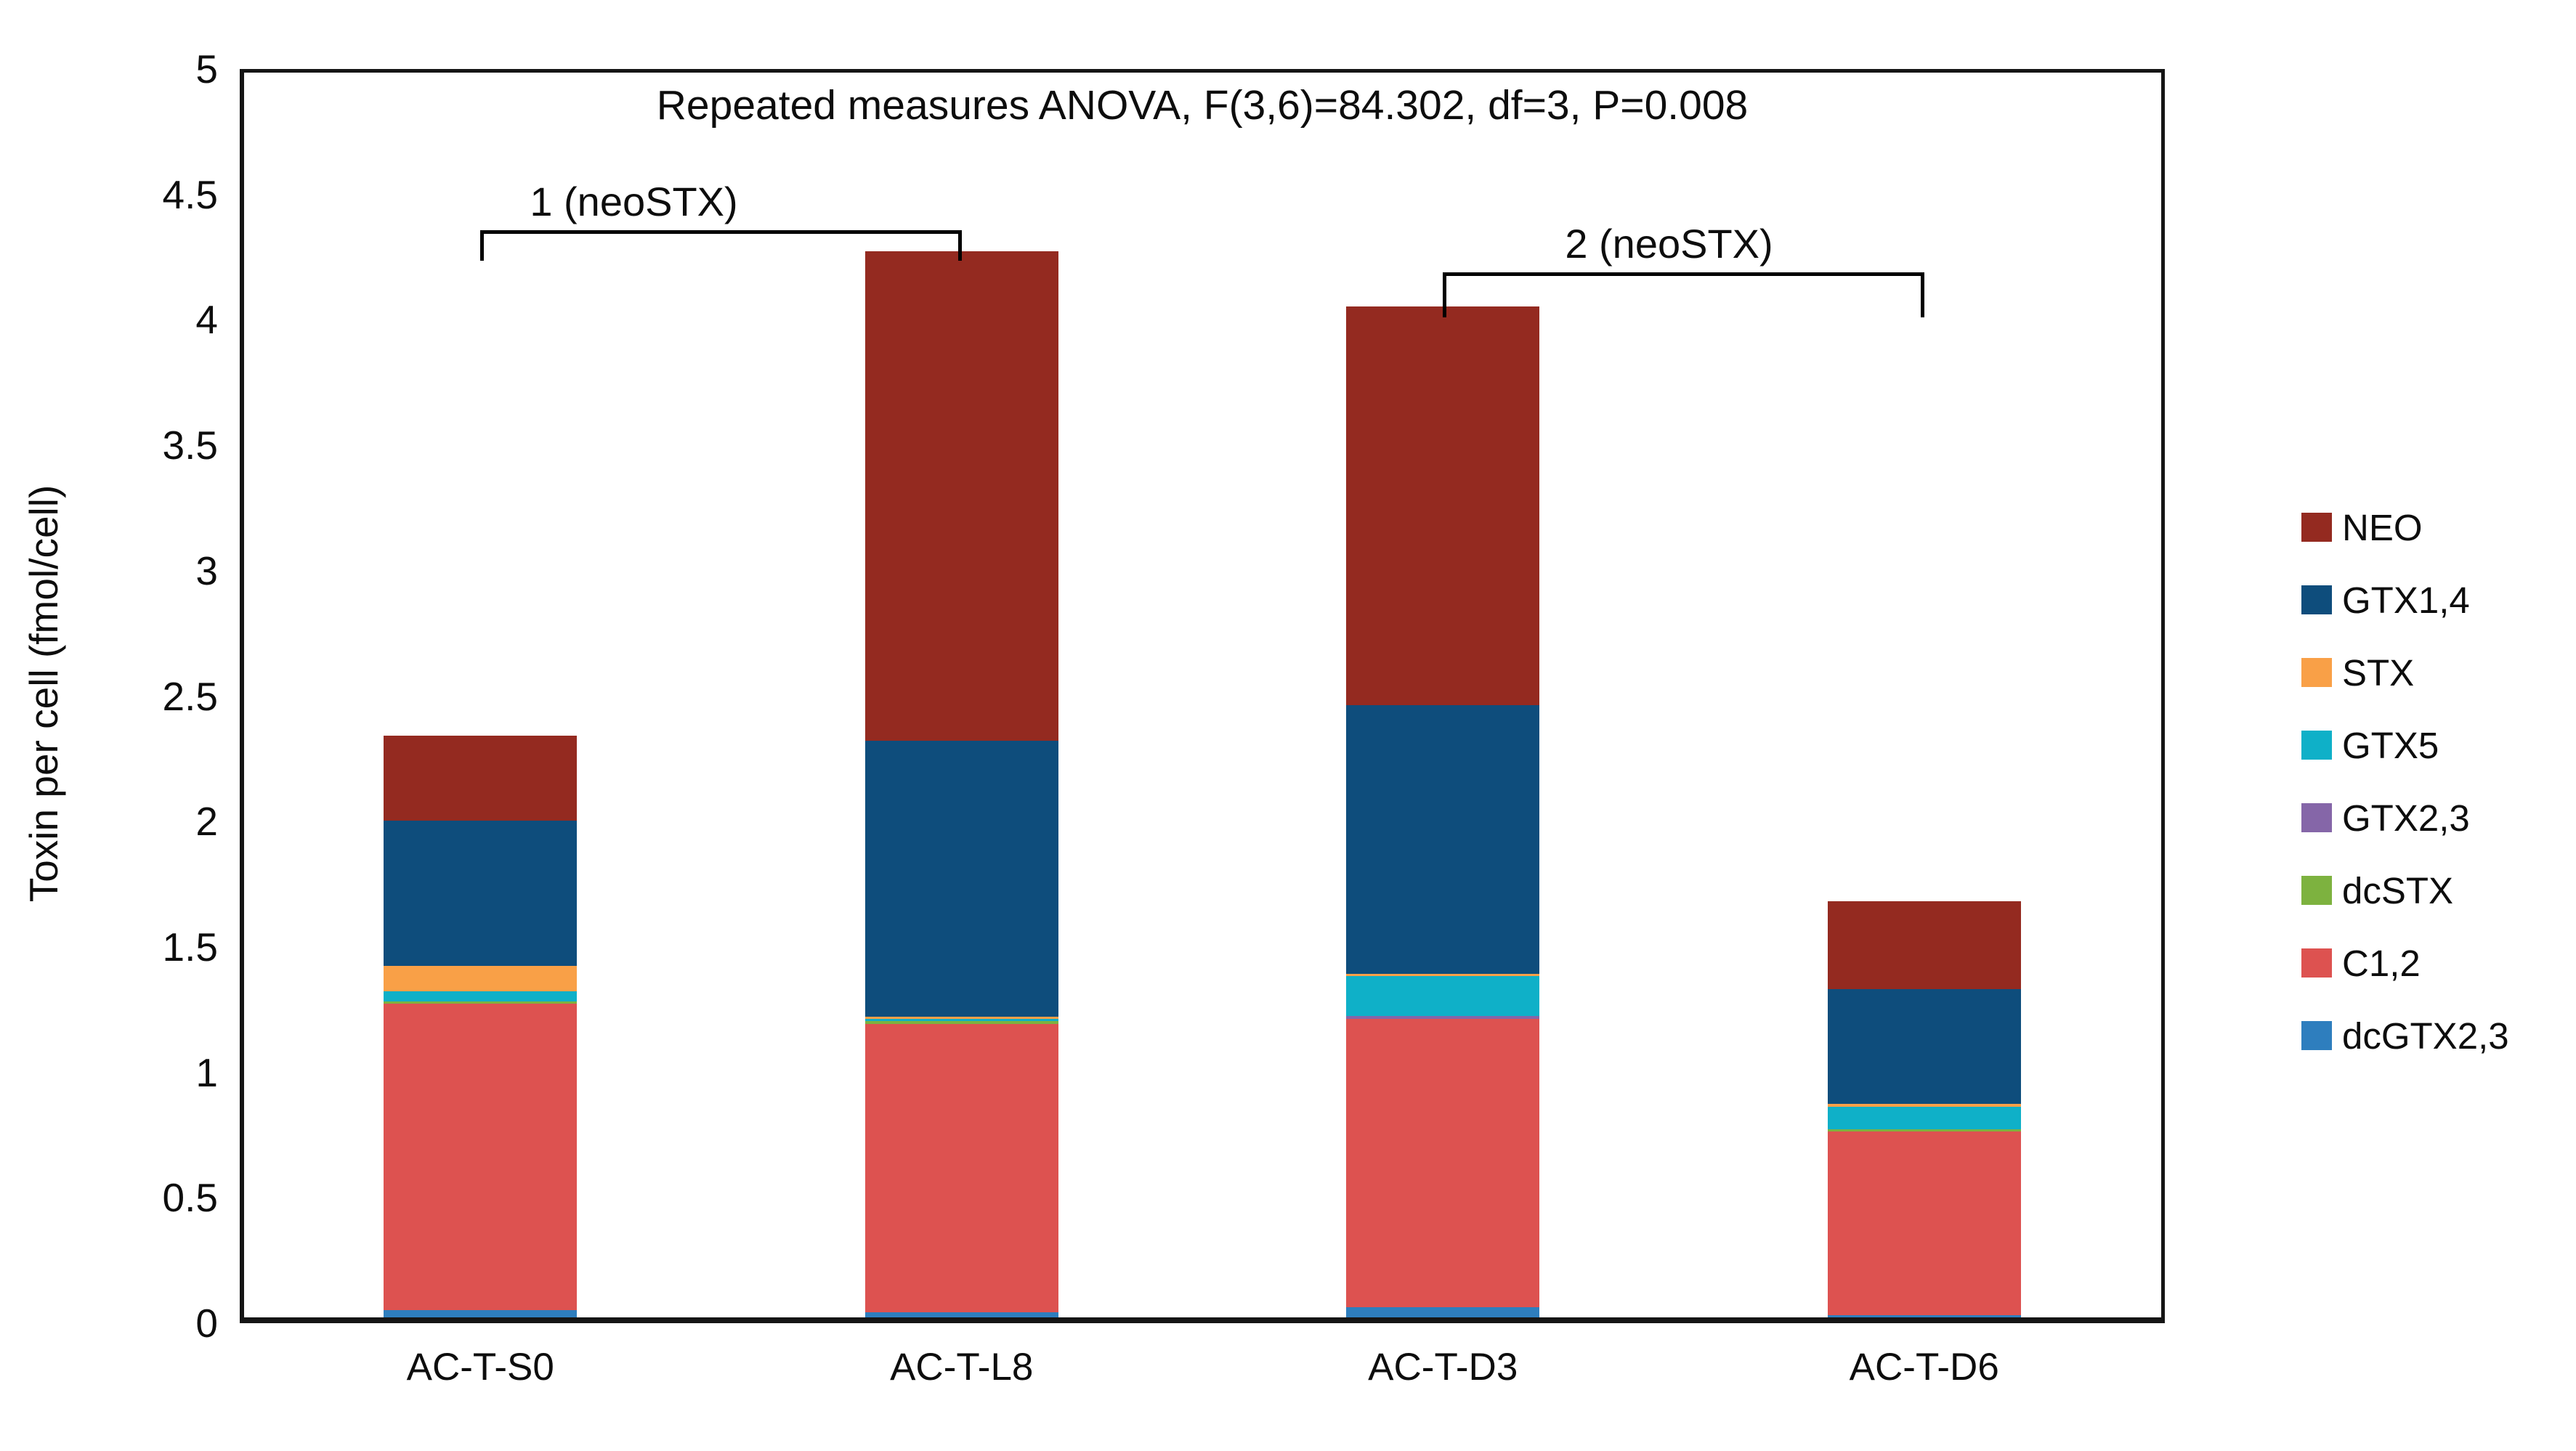 Image resolution: width=2576 pixels, height=1451 pixels. I want to click on bar-segment-C1,2-AC-T-D6, so click(1924, 1223).